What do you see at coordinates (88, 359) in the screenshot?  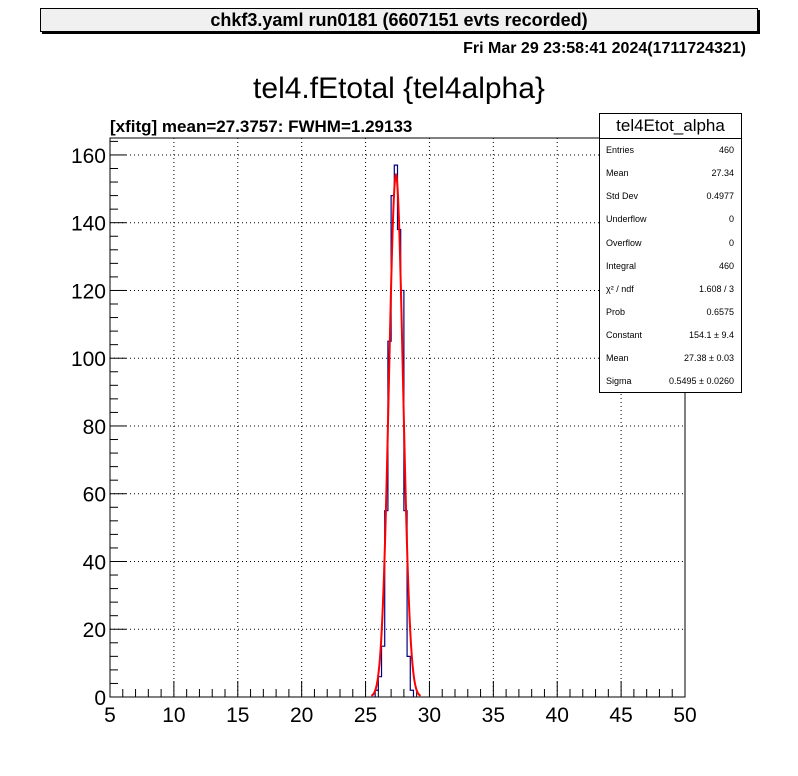 I see `y-tick-label: 100` at bounding box center [88, 359].